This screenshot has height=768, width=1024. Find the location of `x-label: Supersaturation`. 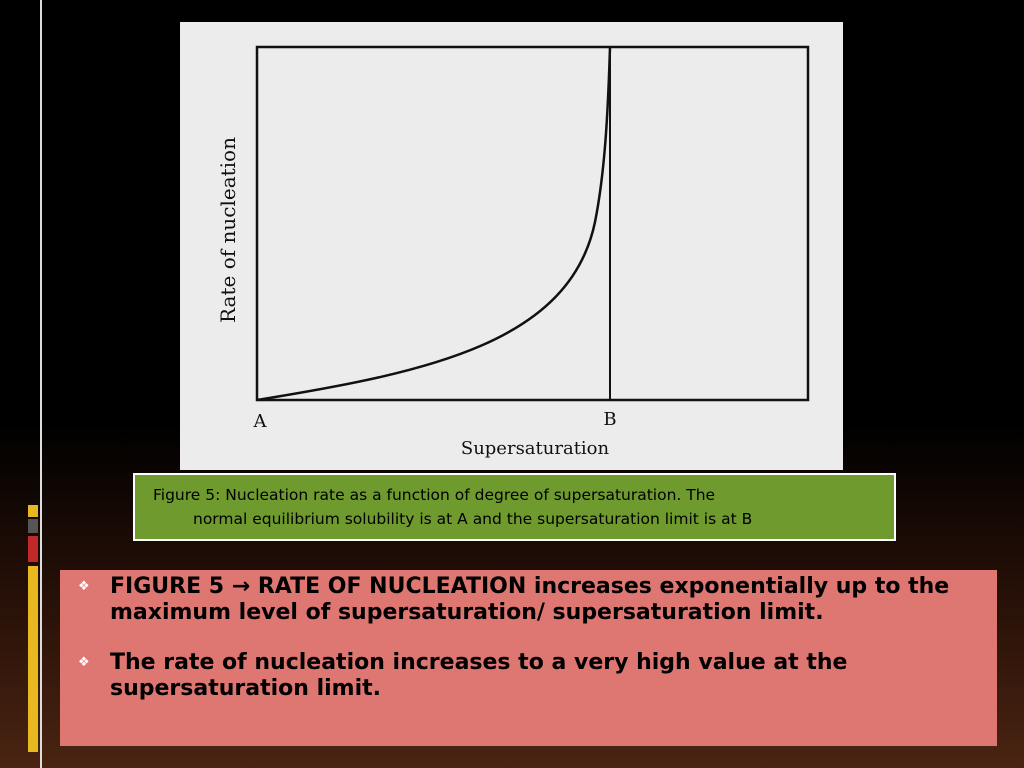

x-label: Supersaturation is located at coordinates (535, 448).